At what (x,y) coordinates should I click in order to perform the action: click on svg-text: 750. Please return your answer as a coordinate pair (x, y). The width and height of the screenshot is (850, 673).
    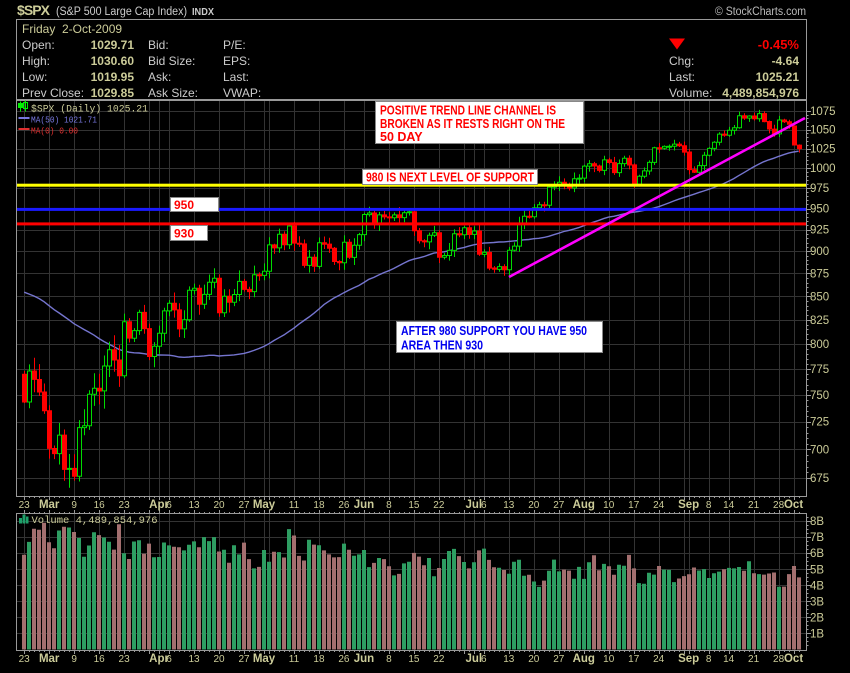
    Looking at the image, I should click on (819, 396).